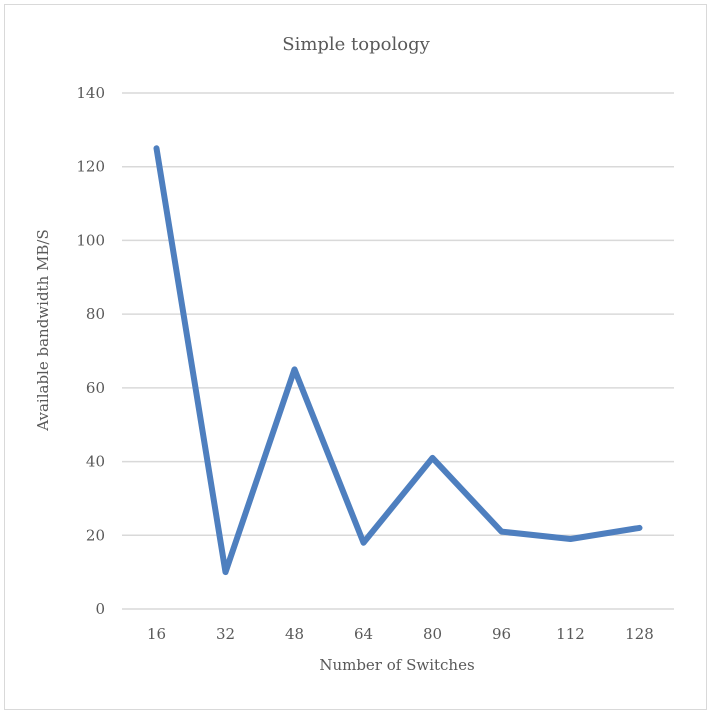 Image resolution: width=713 pixels, height=714 pixels. Describe the element at coordinates (639, 634) in the screenshot. I see `x-tick-label: 128` at that location.